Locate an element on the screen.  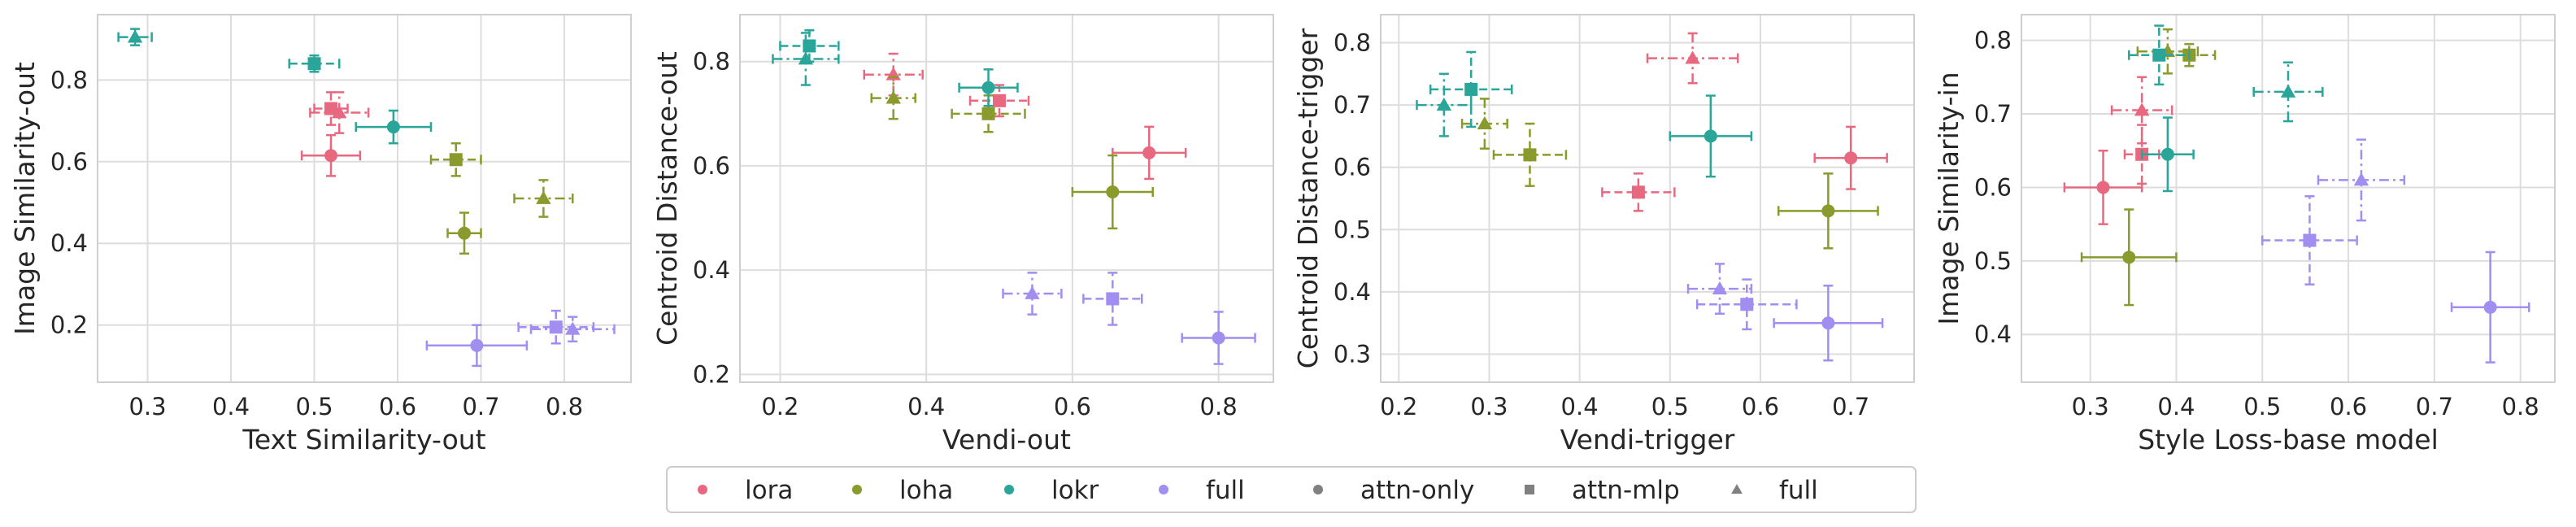
x-axis-label: Vendi-trigger is located at coordinates (1648, 439).